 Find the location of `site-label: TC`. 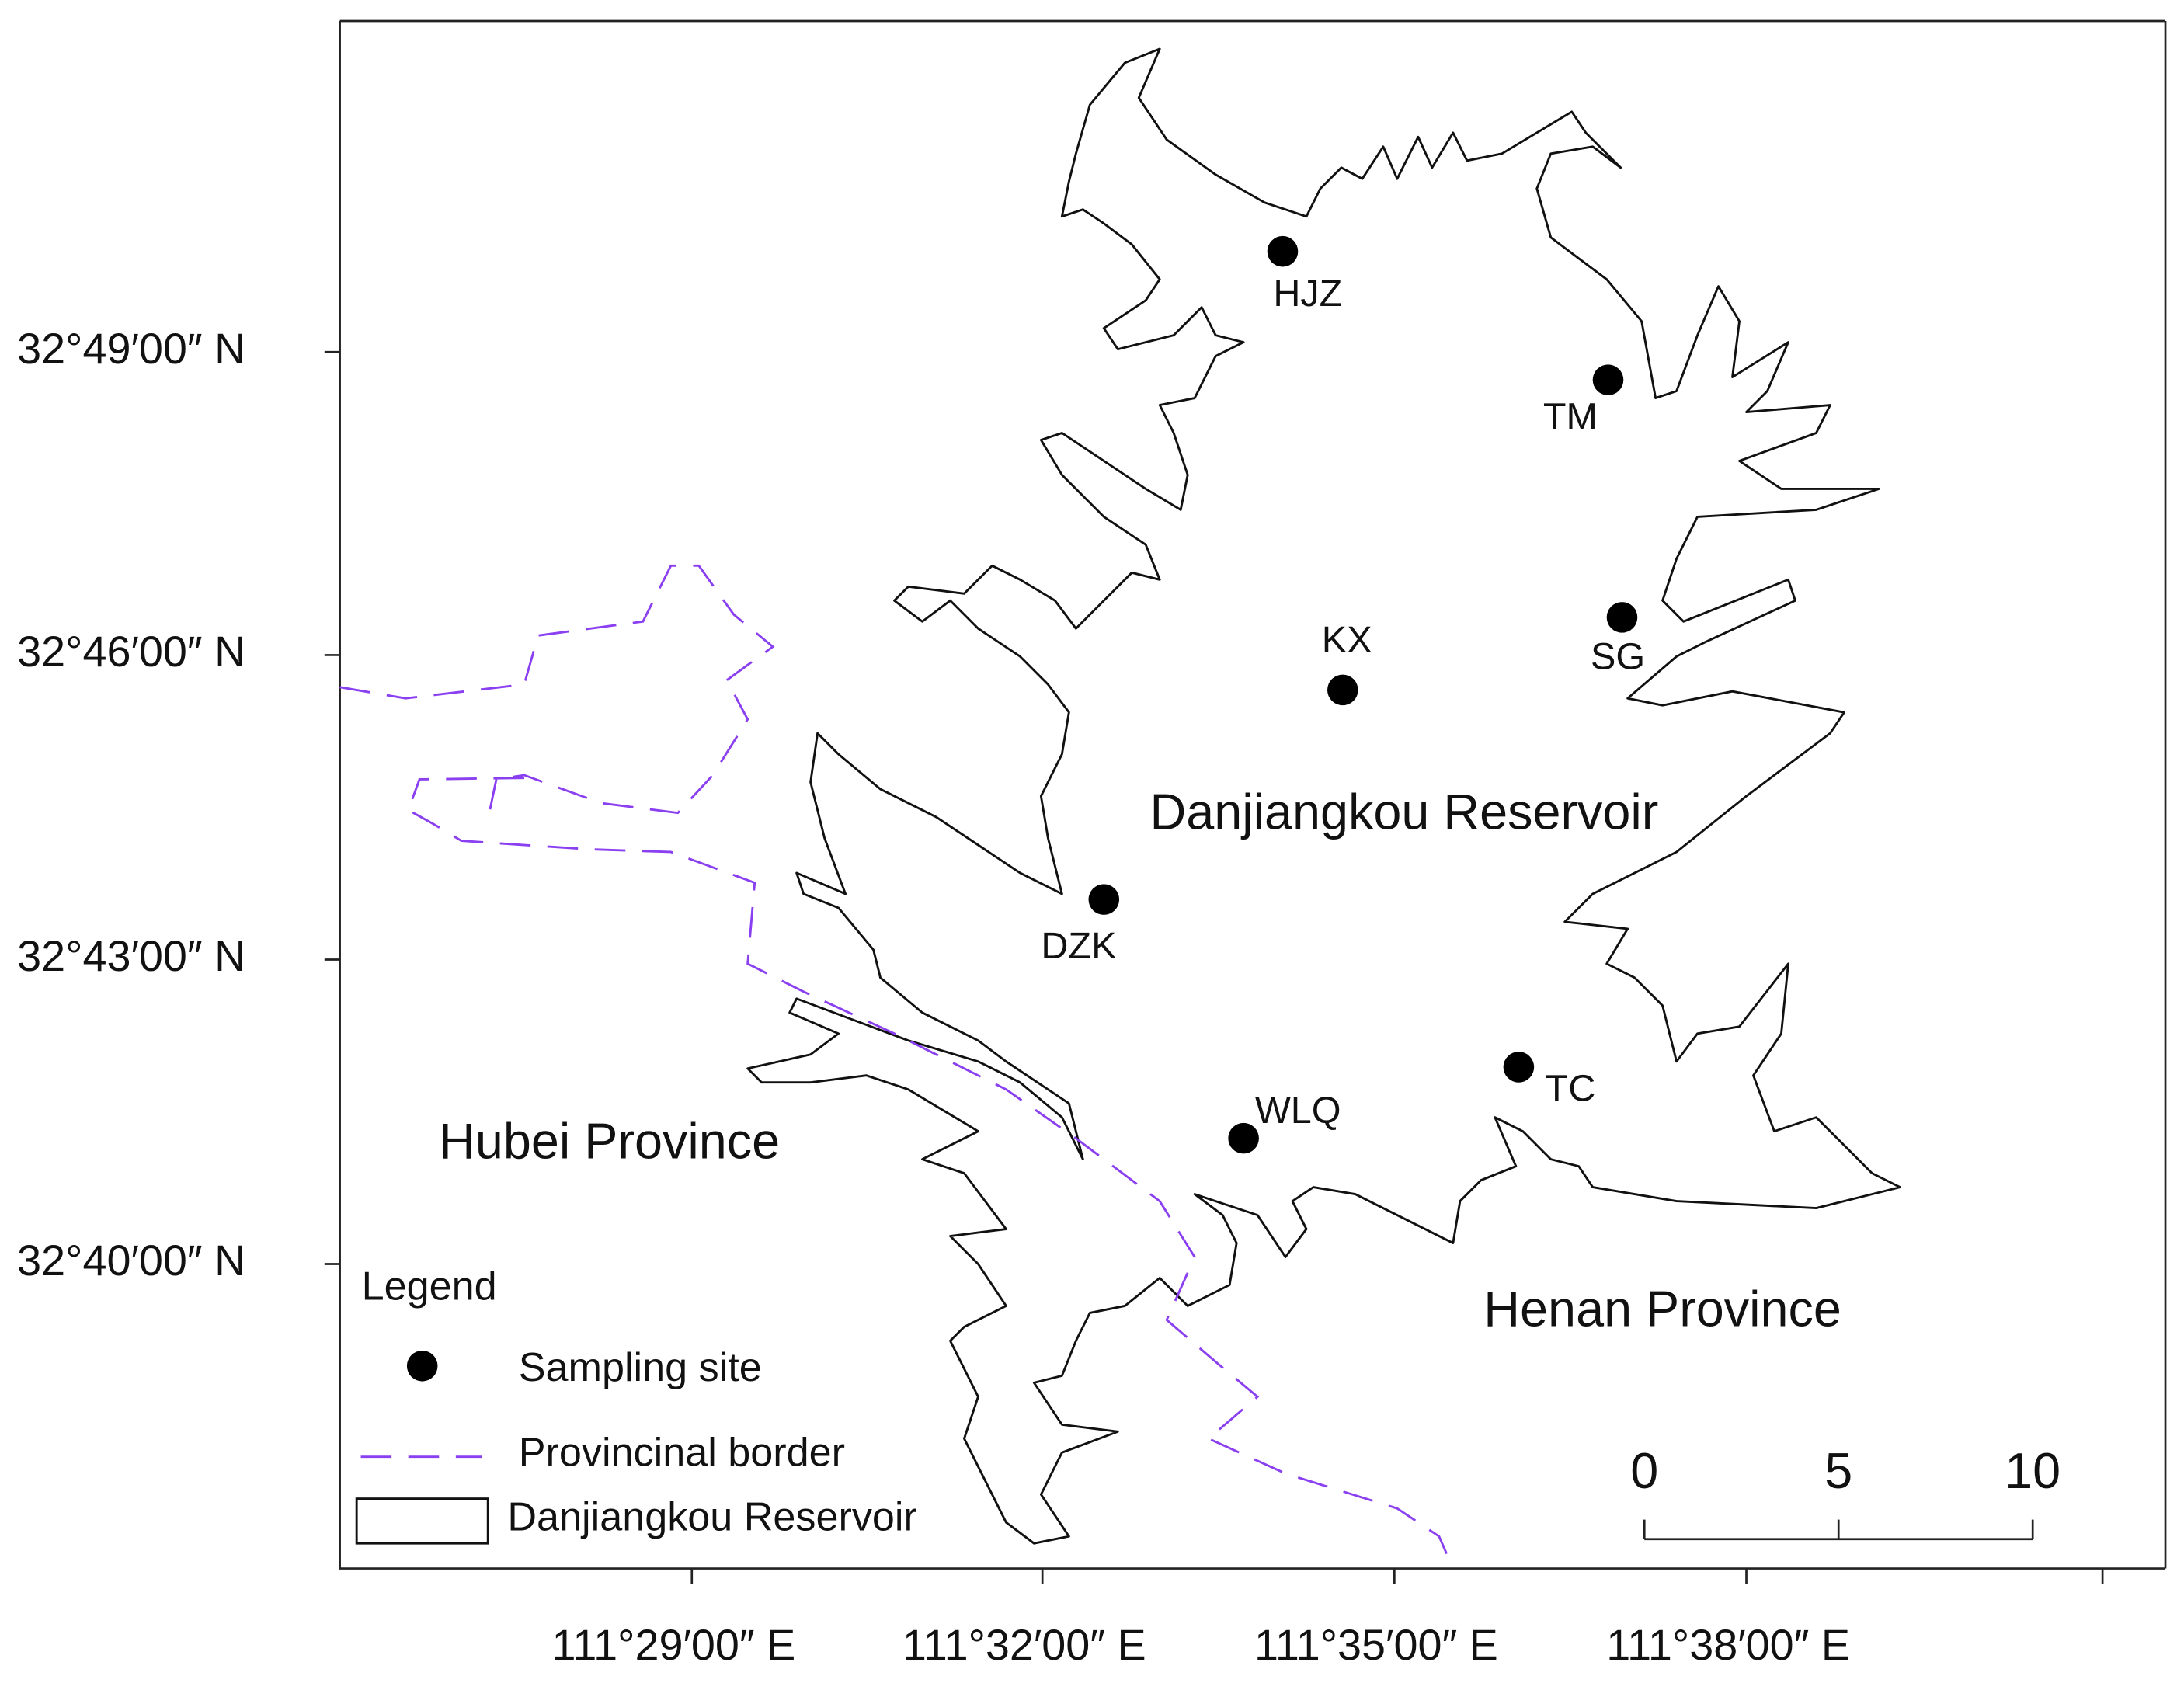

site-label: TC is located at coordinates (1571, 1088).